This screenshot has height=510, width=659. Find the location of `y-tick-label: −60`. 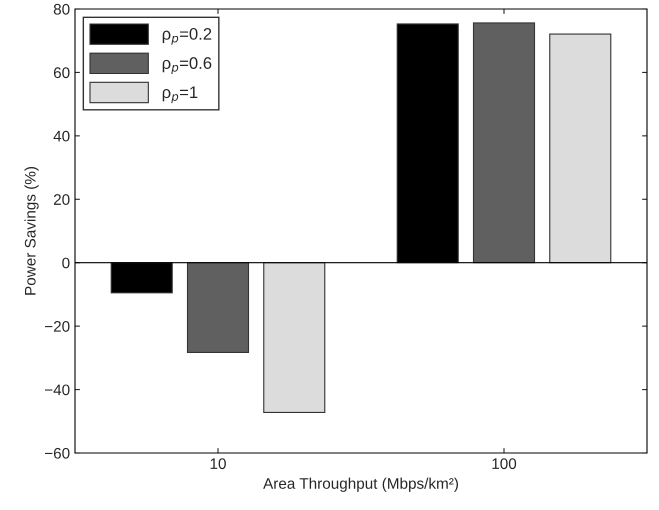

y-tick-label: −60 is located at coordinates (57, 453).